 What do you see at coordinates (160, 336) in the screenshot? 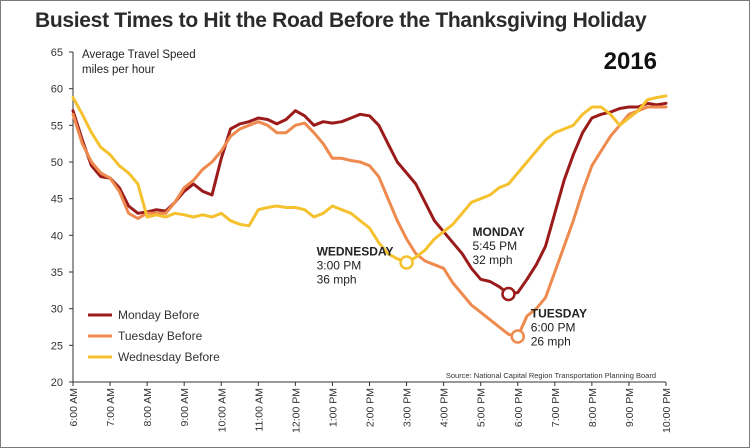
I see `legend-label: Tuesday Before` at bounding box center [160, 336].